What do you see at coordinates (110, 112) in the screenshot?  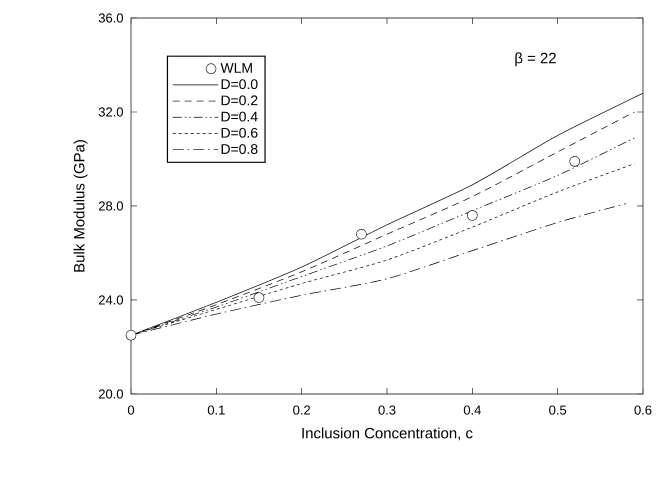 I see `y-tick-label: 32.0` at bounding box center [110, 112].